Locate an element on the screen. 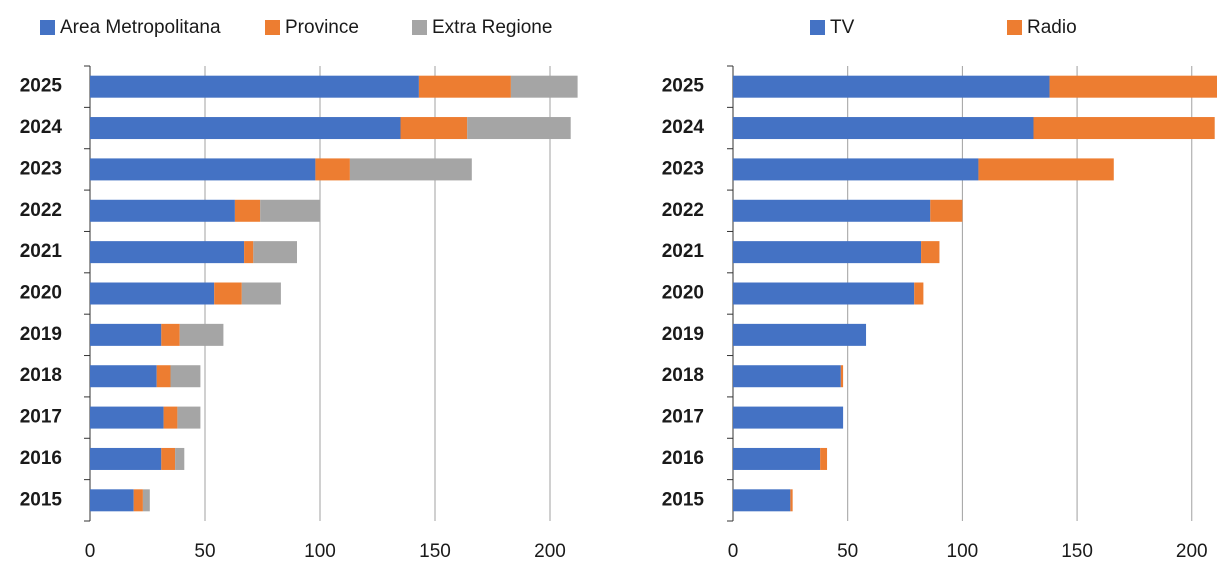 This screenshot has height=570, width=1217. legend-label: Extra Regione is located at coordinates (492, 27).